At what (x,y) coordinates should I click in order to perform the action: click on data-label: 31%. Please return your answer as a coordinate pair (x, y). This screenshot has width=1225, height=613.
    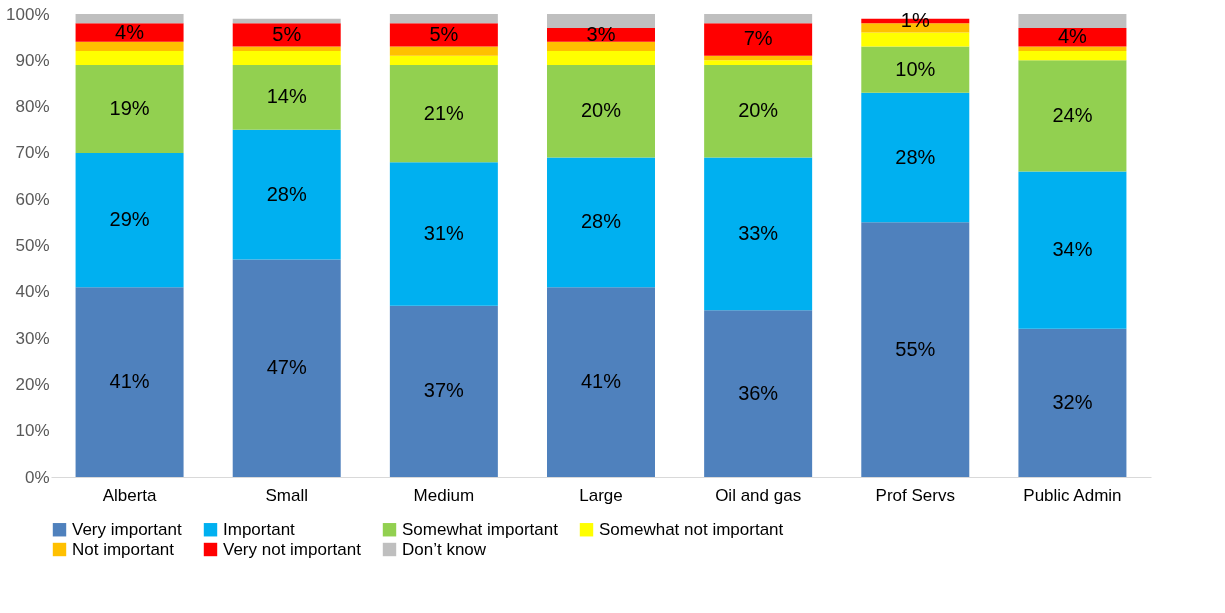
    Looking at the image, I should click on (444, 232).